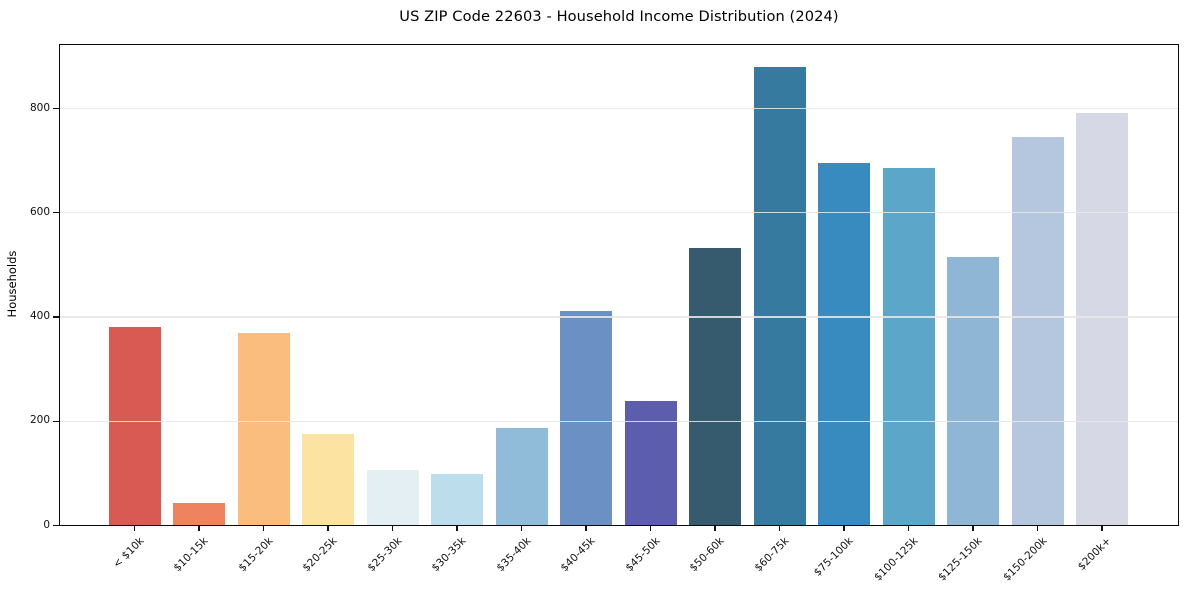  What do you see at coordinates (844, 344) in the screenshot?
I see `bar-$75-100k` at bounding box center [844, 344].